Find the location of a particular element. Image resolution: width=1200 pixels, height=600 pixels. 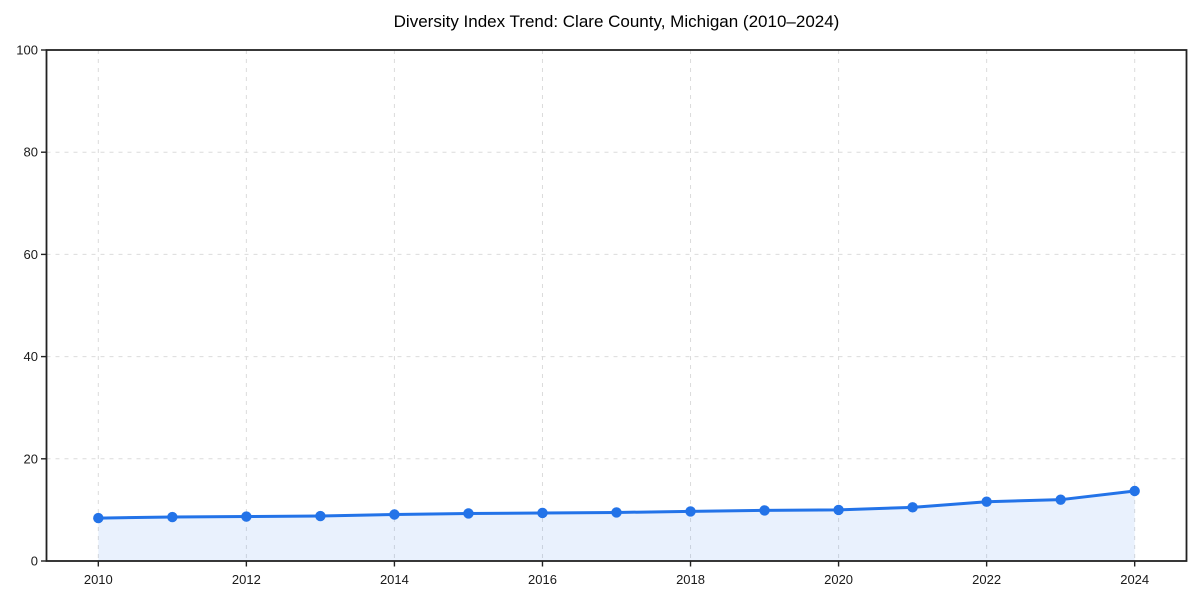

x-axis-tick-label: 2018 is located at coordinates (690, 579).